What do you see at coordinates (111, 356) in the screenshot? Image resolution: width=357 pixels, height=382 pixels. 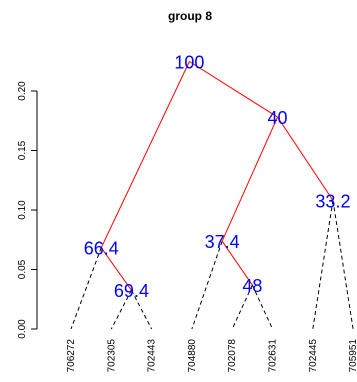 I see `leaf-label: 702305` at bounding box center [111, 356].